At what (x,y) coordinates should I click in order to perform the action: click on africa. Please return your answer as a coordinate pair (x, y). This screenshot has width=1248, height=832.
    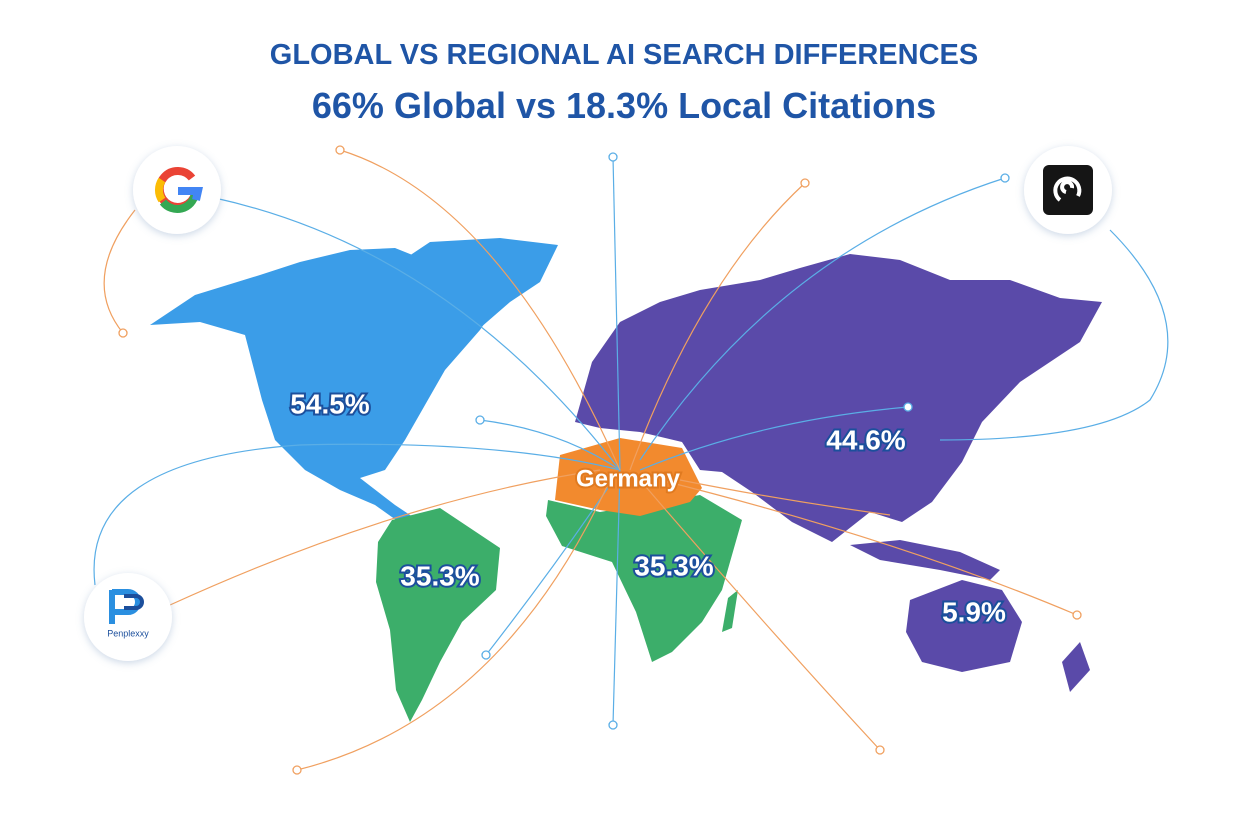
    Looking at the image, I should click on (644, 578).